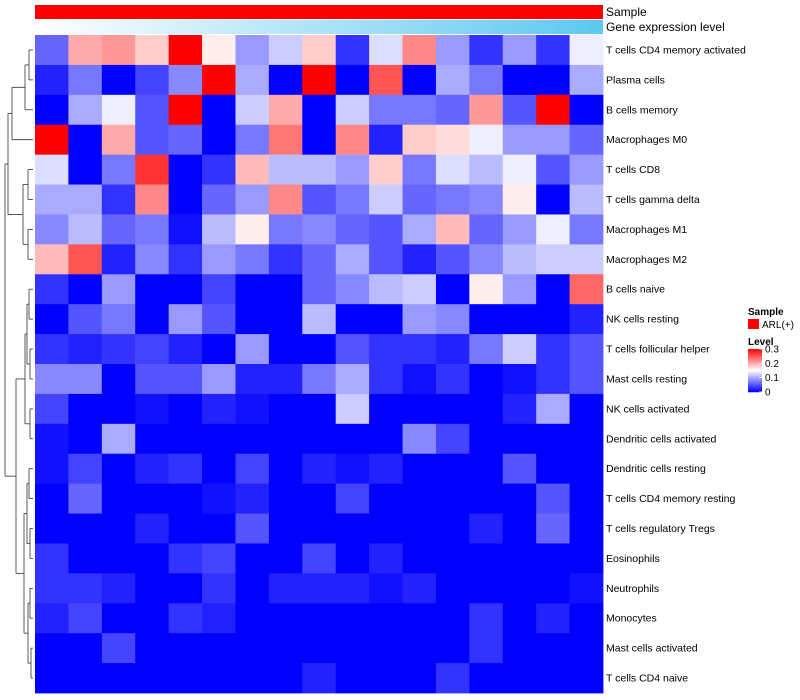 This screenshot has width=800, height=700. What do you see at coordinates (761, 342) in the screenshot?
I see `legend-level-title: Level` at bounding box center [761, 342].